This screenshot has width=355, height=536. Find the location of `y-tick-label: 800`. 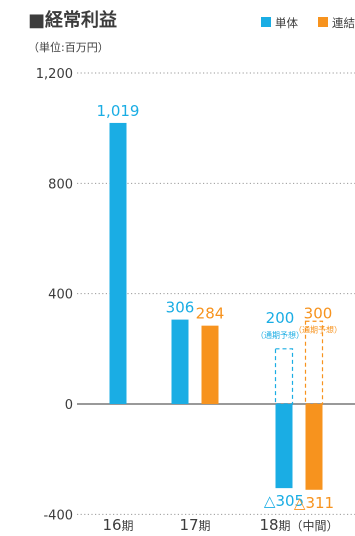

y-tick-label: 800 is located at coordinates (60, 184).